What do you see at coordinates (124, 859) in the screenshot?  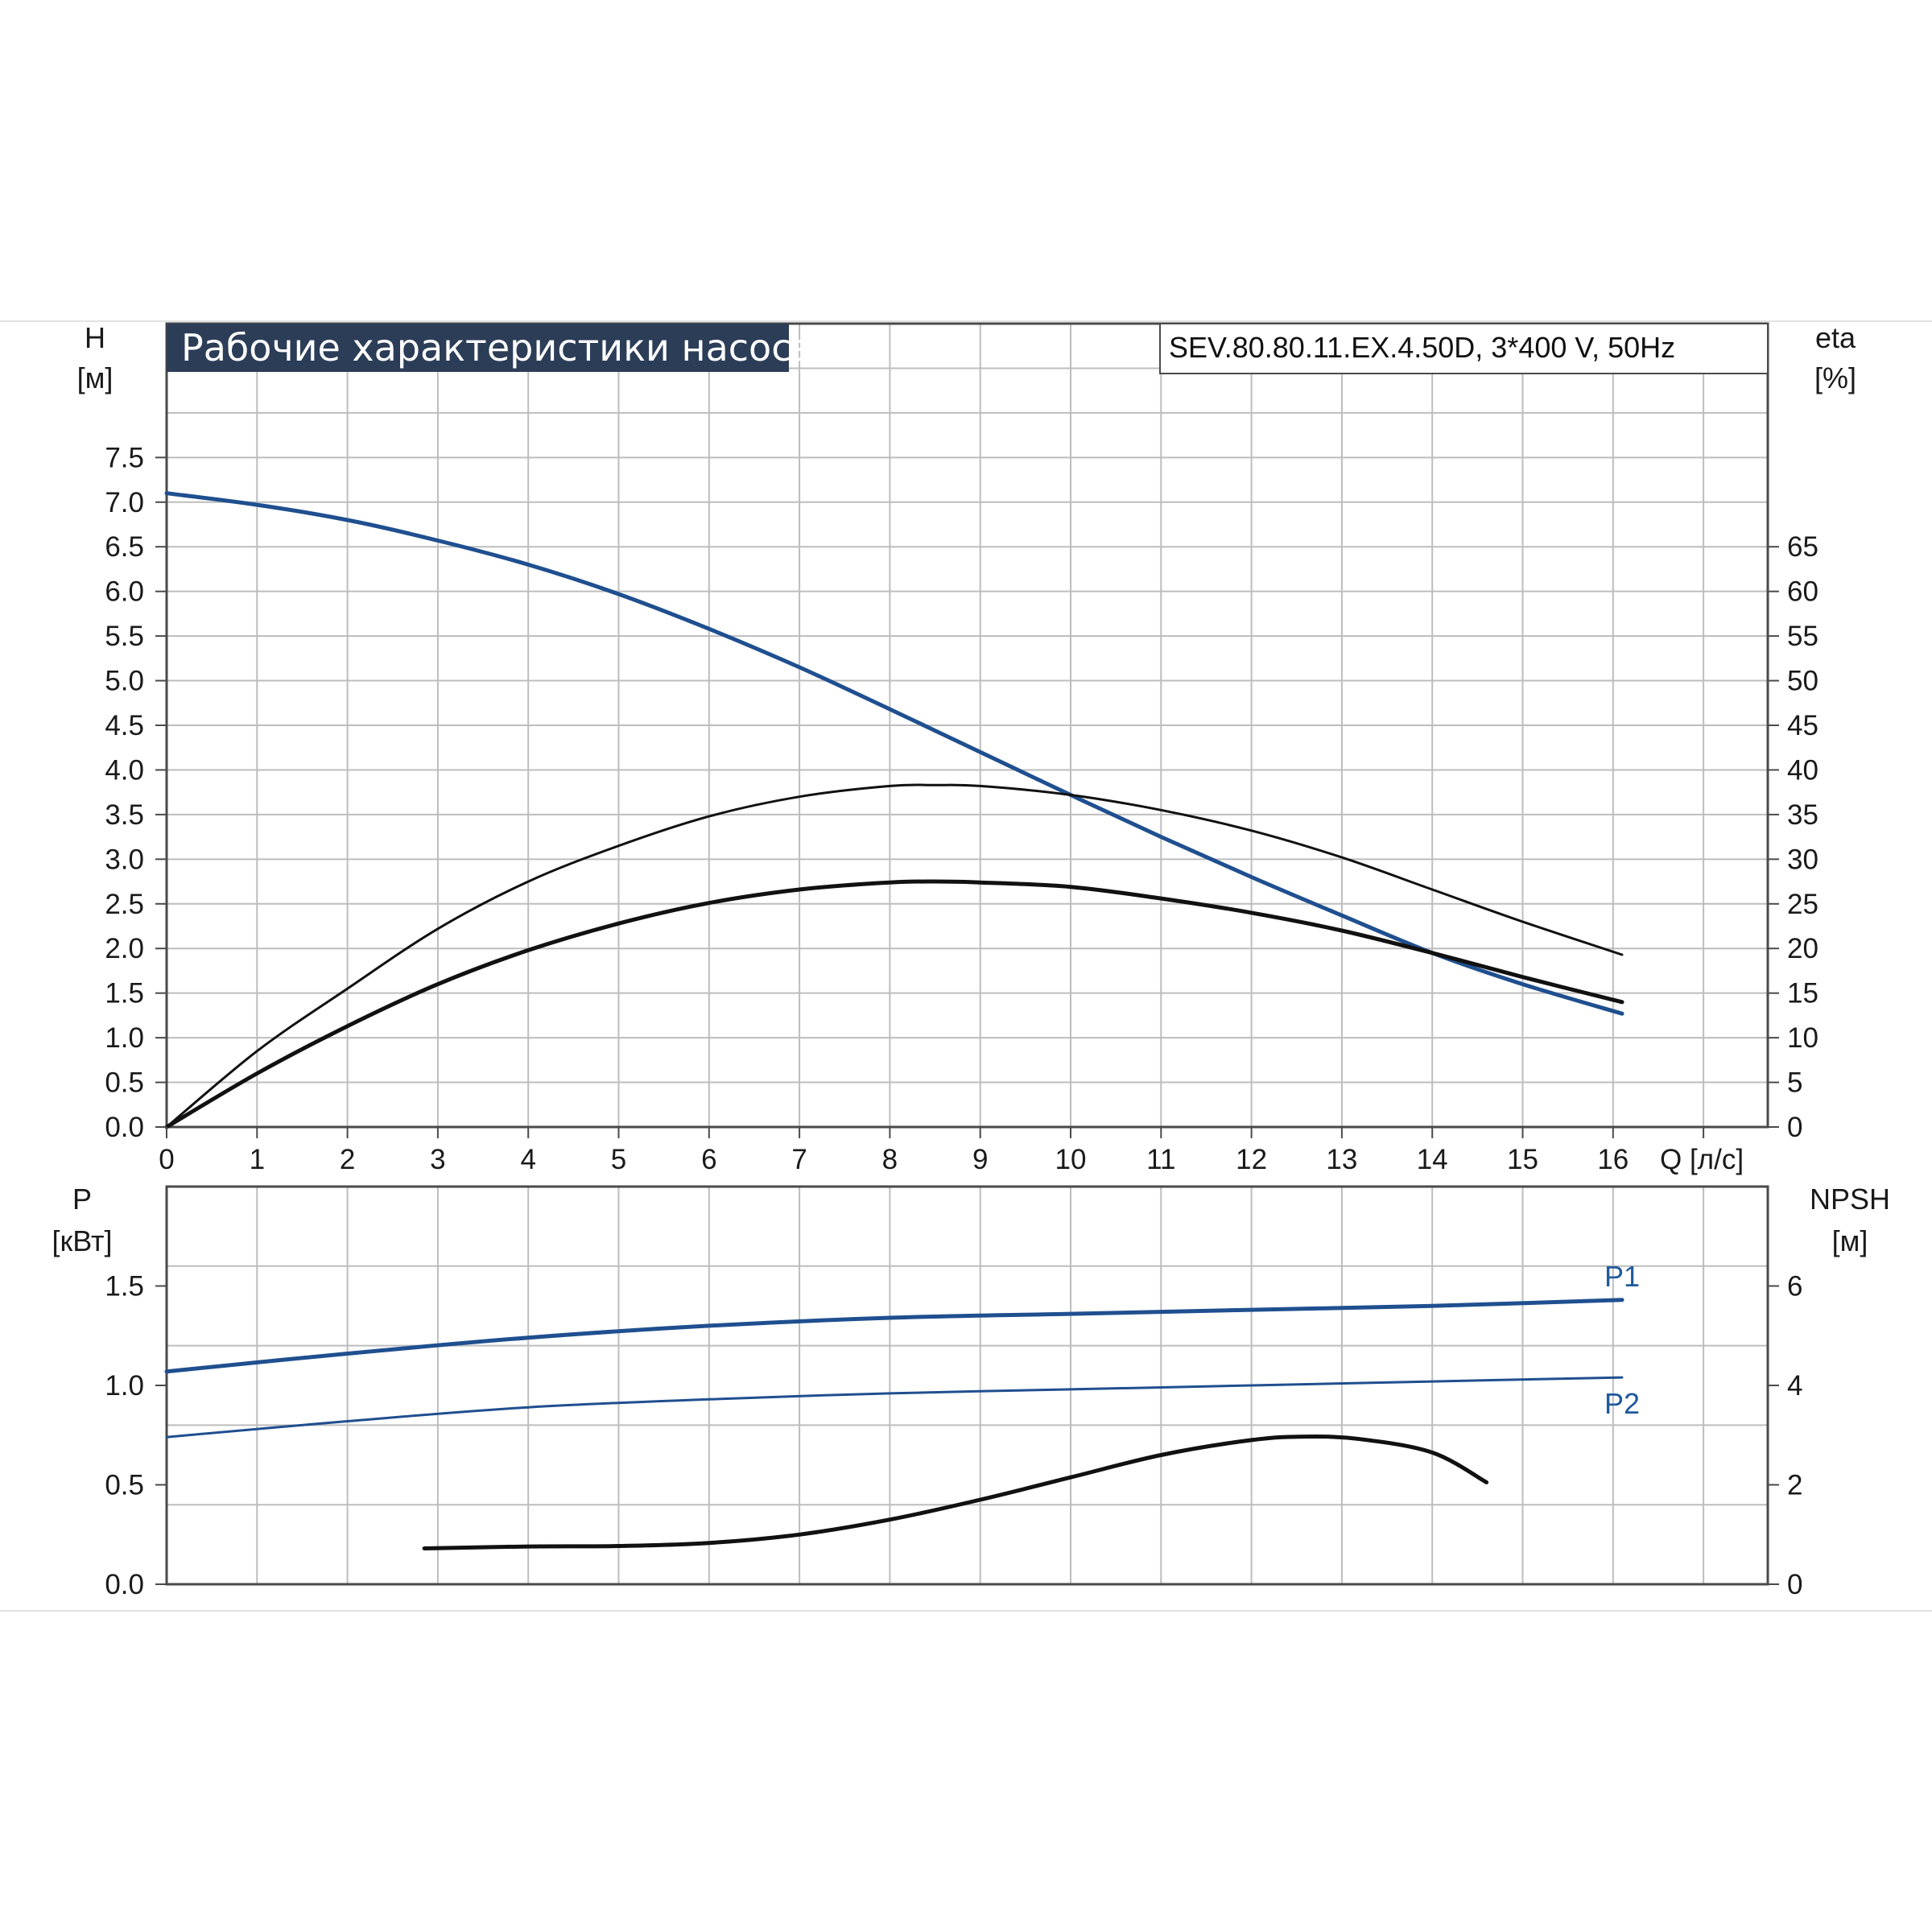 I see `y-tick-label: 3.0` at bounding box center [124, 859].